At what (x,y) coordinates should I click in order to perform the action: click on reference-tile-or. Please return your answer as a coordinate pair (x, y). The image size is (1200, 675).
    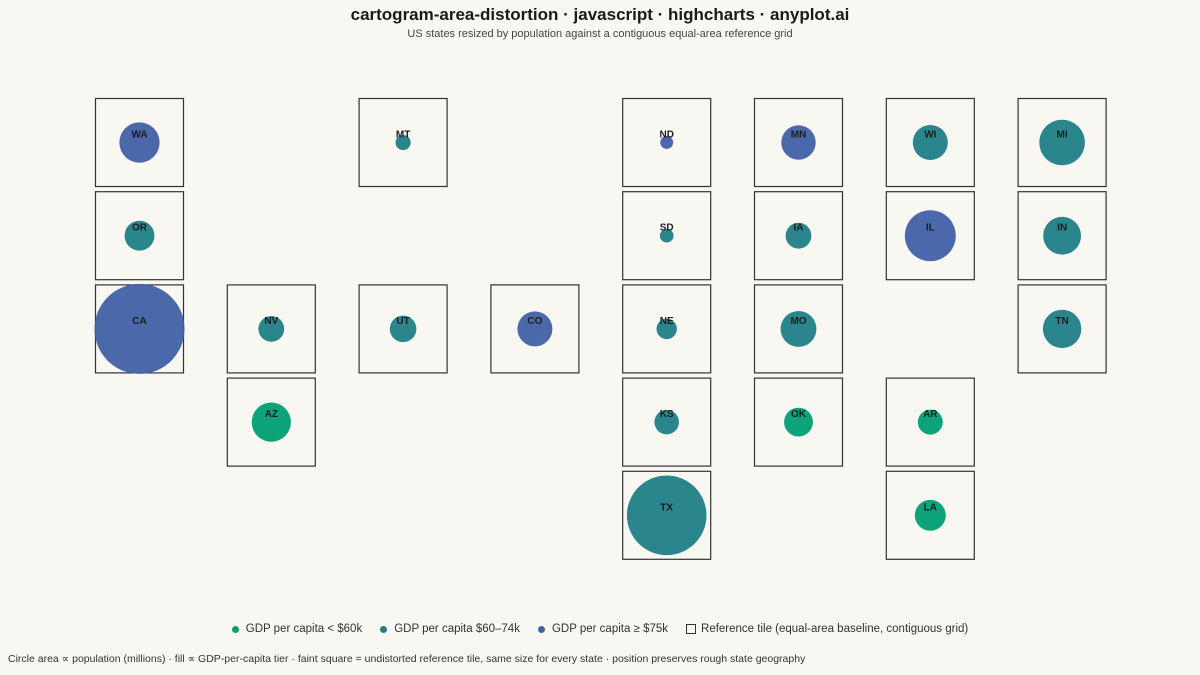
    Looking at the image, I should click on (139, 236).